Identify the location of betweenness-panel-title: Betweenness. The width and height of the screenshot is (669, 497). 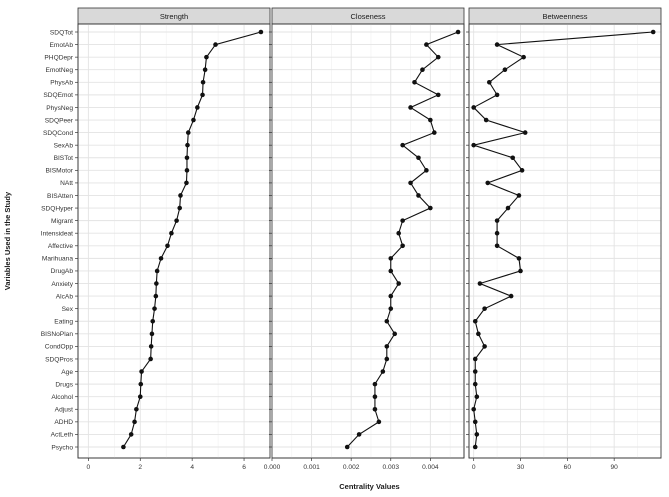
(564, 16).